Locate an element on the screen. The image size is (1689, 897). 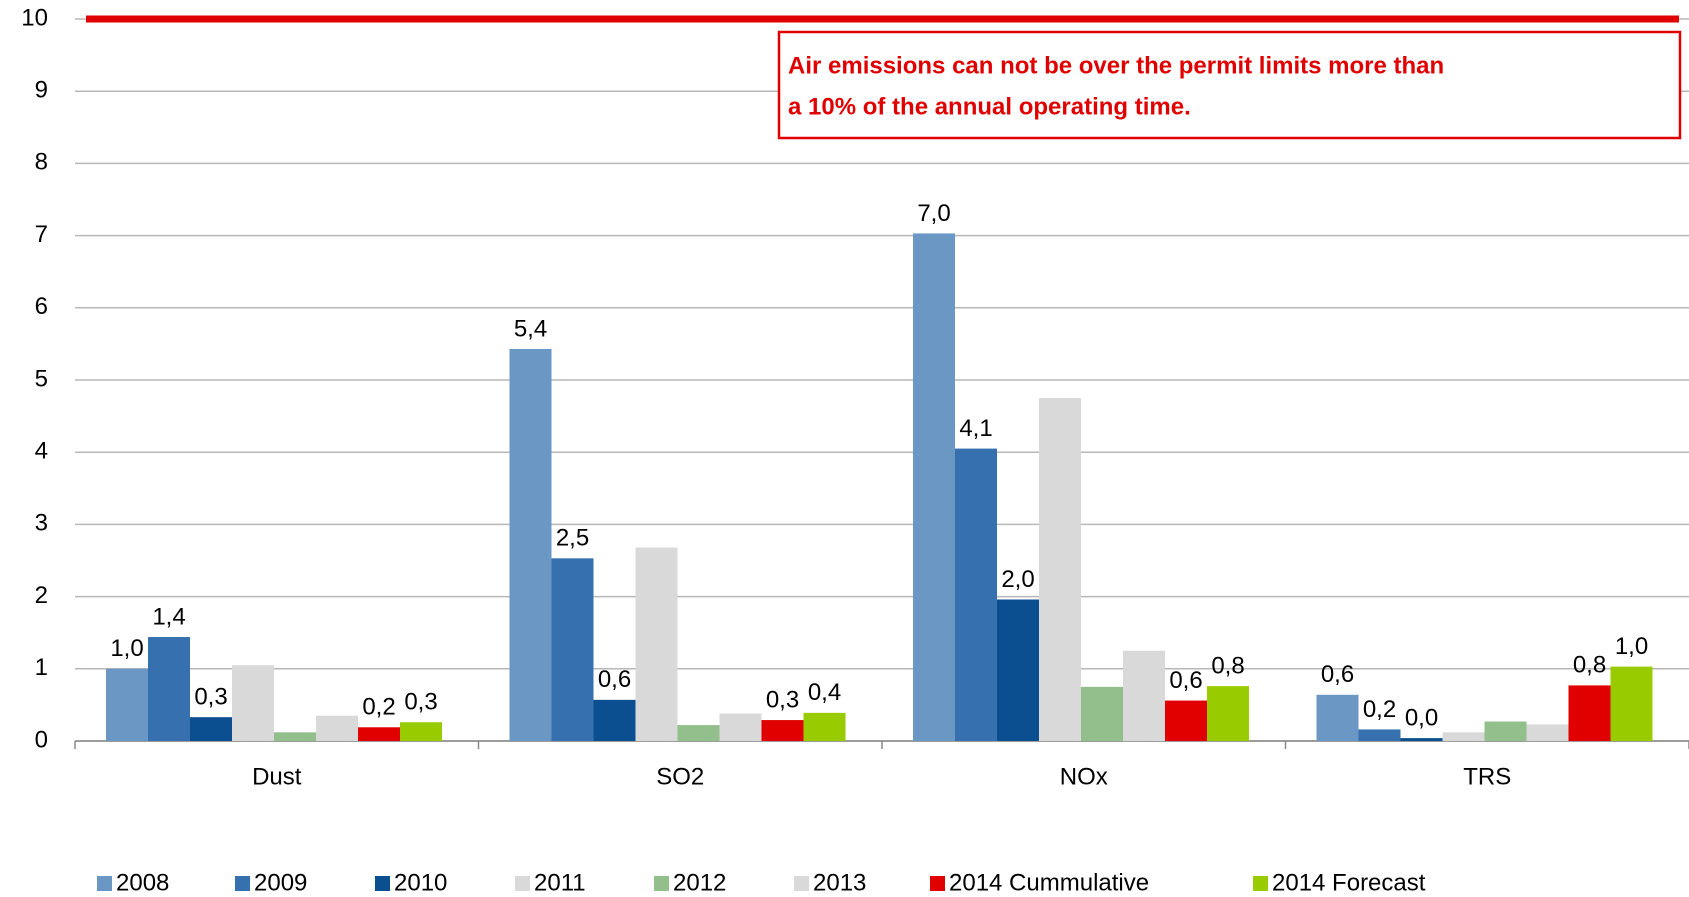
legend-label: 2008 is located at coordinates (142, 882).